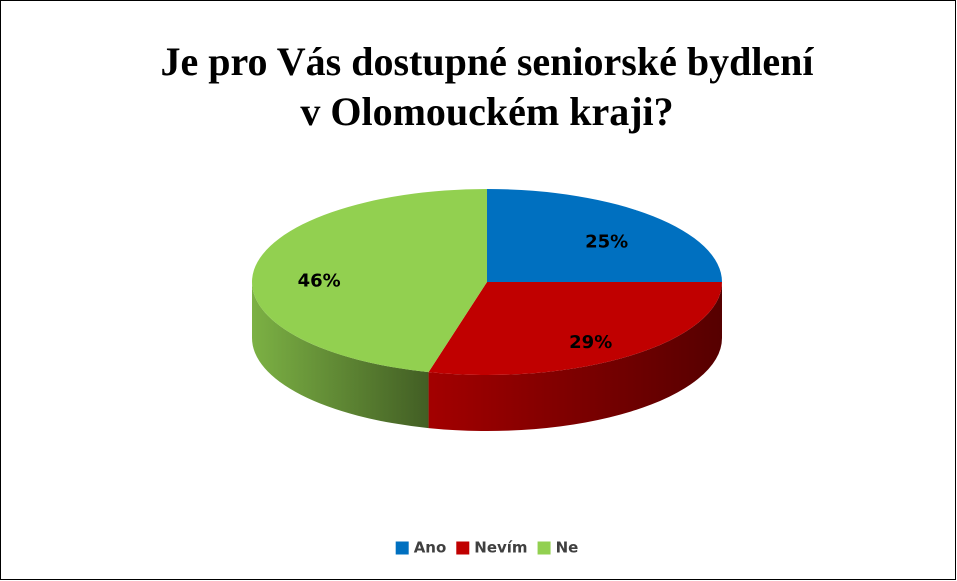 Image resolution: width=957 pixels, height=581 pixels. What do you see at coordinates (606, 242) in the screenshot?
I see `data-label: 25%` at bounding box center [606, 242].